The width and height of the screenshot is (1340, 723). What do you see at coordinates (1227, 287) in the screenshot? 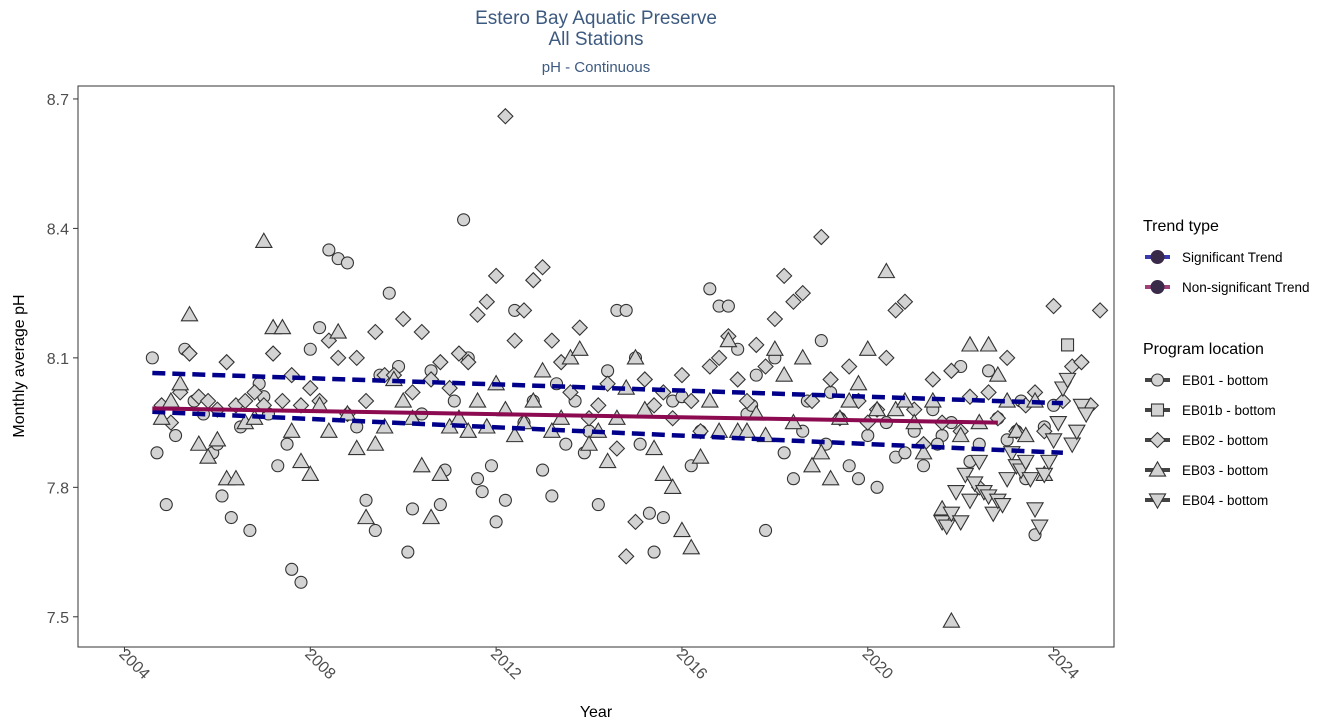
I see `legend-trend-item: Non-significant Trend` at bounding box center [1227, 287].